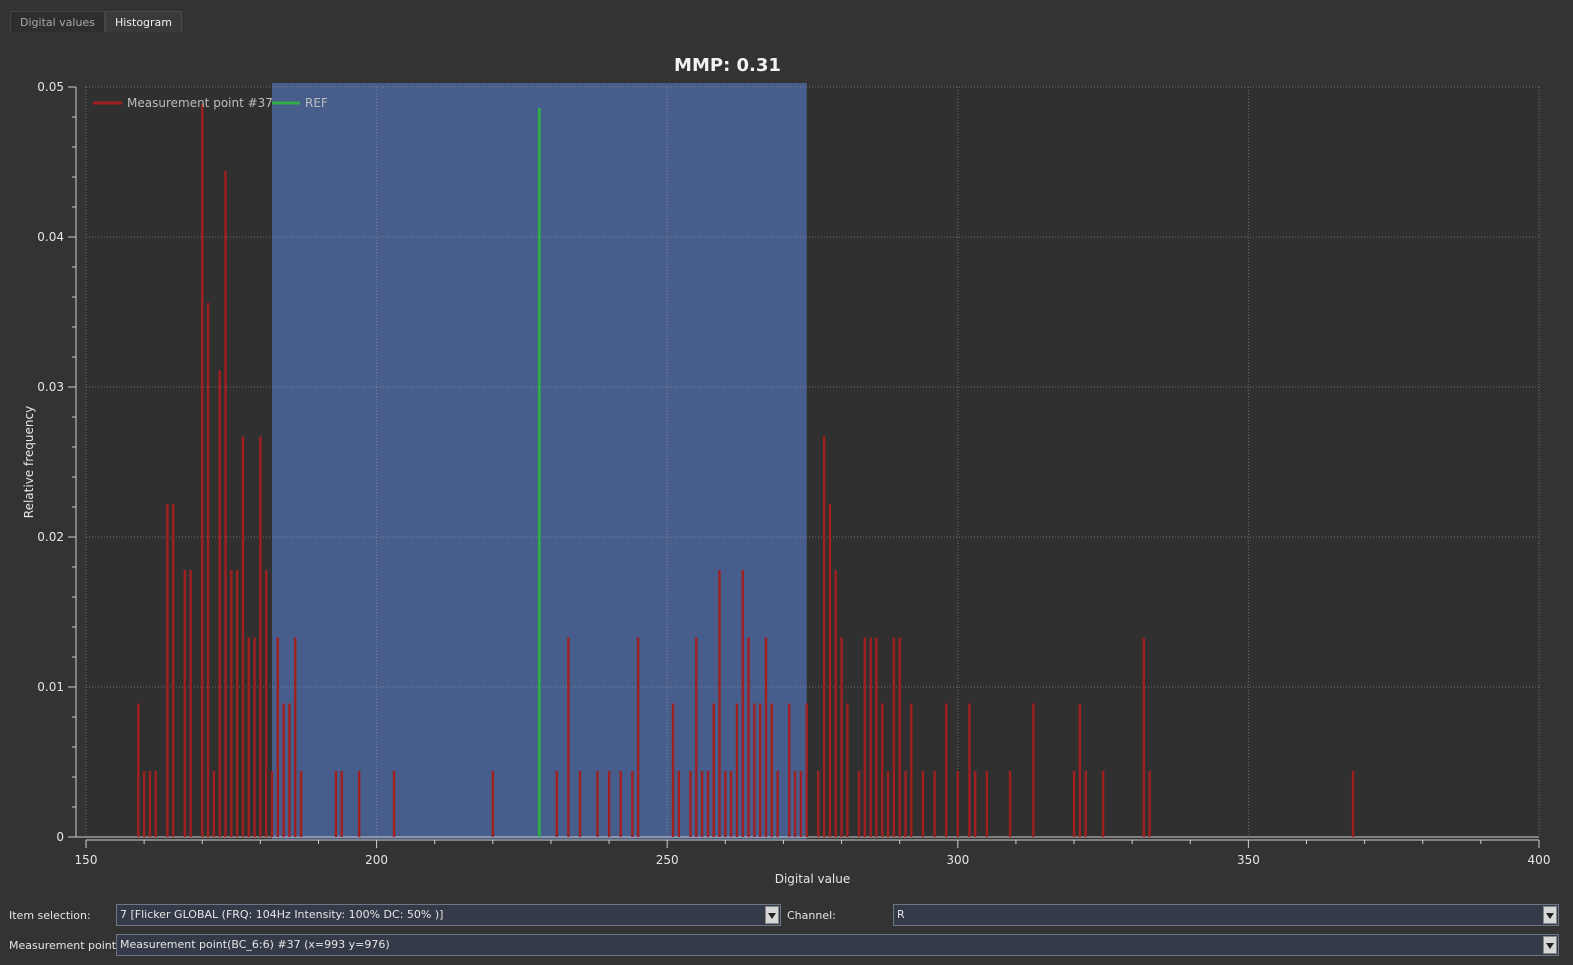 This screenshot has width=1573, height=965. Describe the element at coordinates (50, 687) in the screenshot. I see `y-tick-label: 0.01` at that location.